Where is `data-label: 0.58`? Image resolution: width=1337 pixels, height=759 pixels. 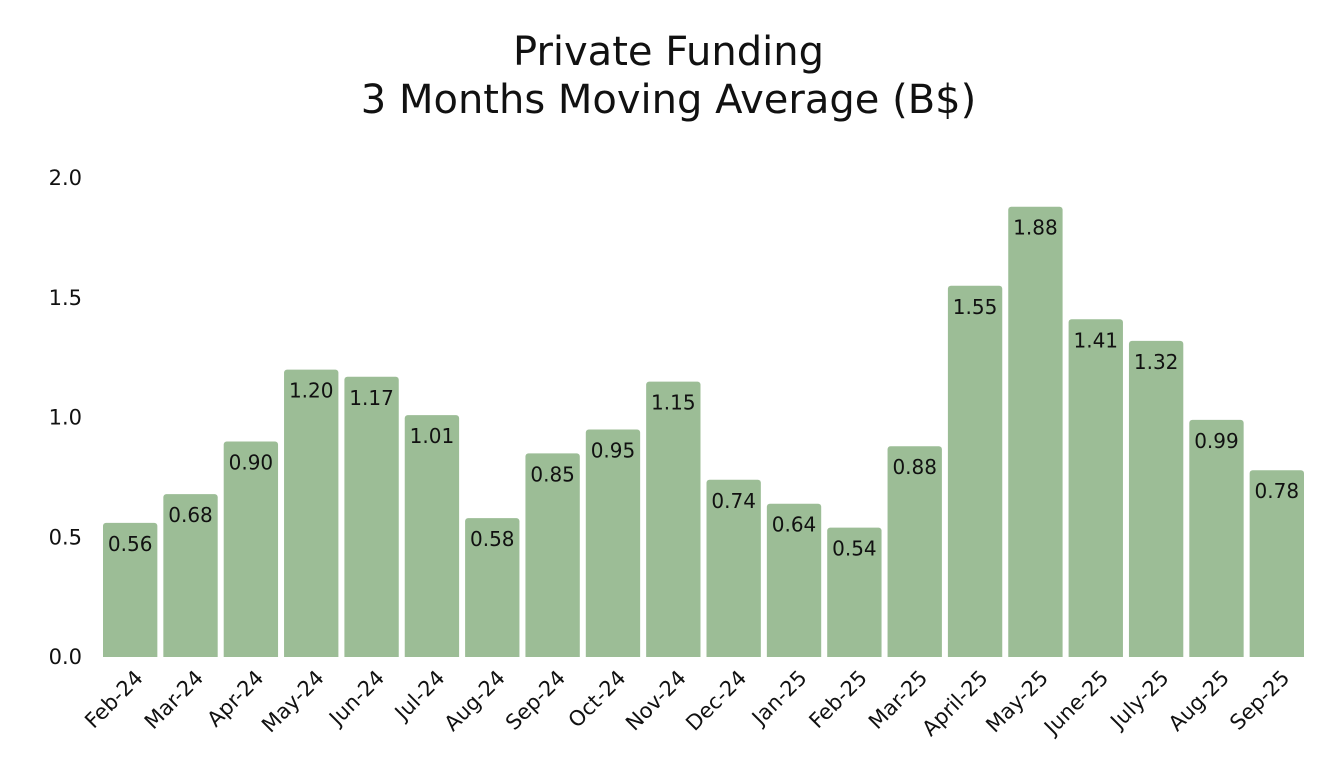 data-label: 0.58 is located at coordinates (492, 539).